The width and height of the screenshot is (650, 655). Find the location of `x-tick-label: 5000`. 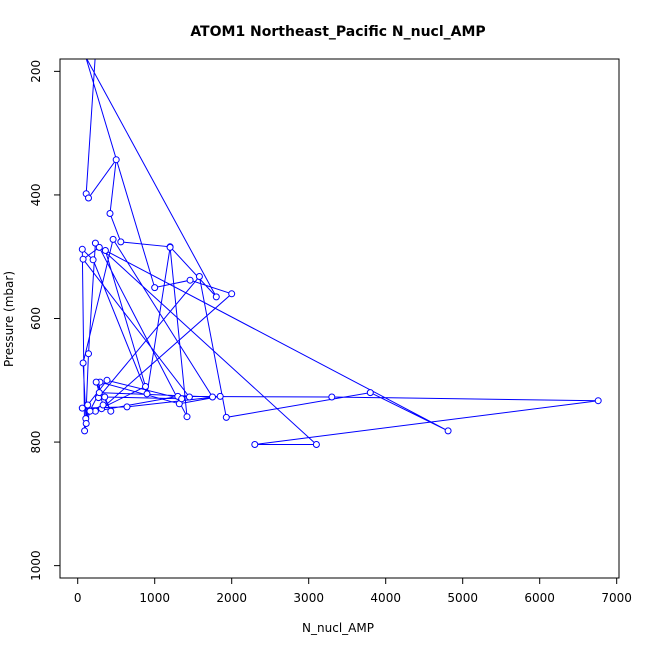

x-tick-label: 5000 is located at coordinates (462, 598).